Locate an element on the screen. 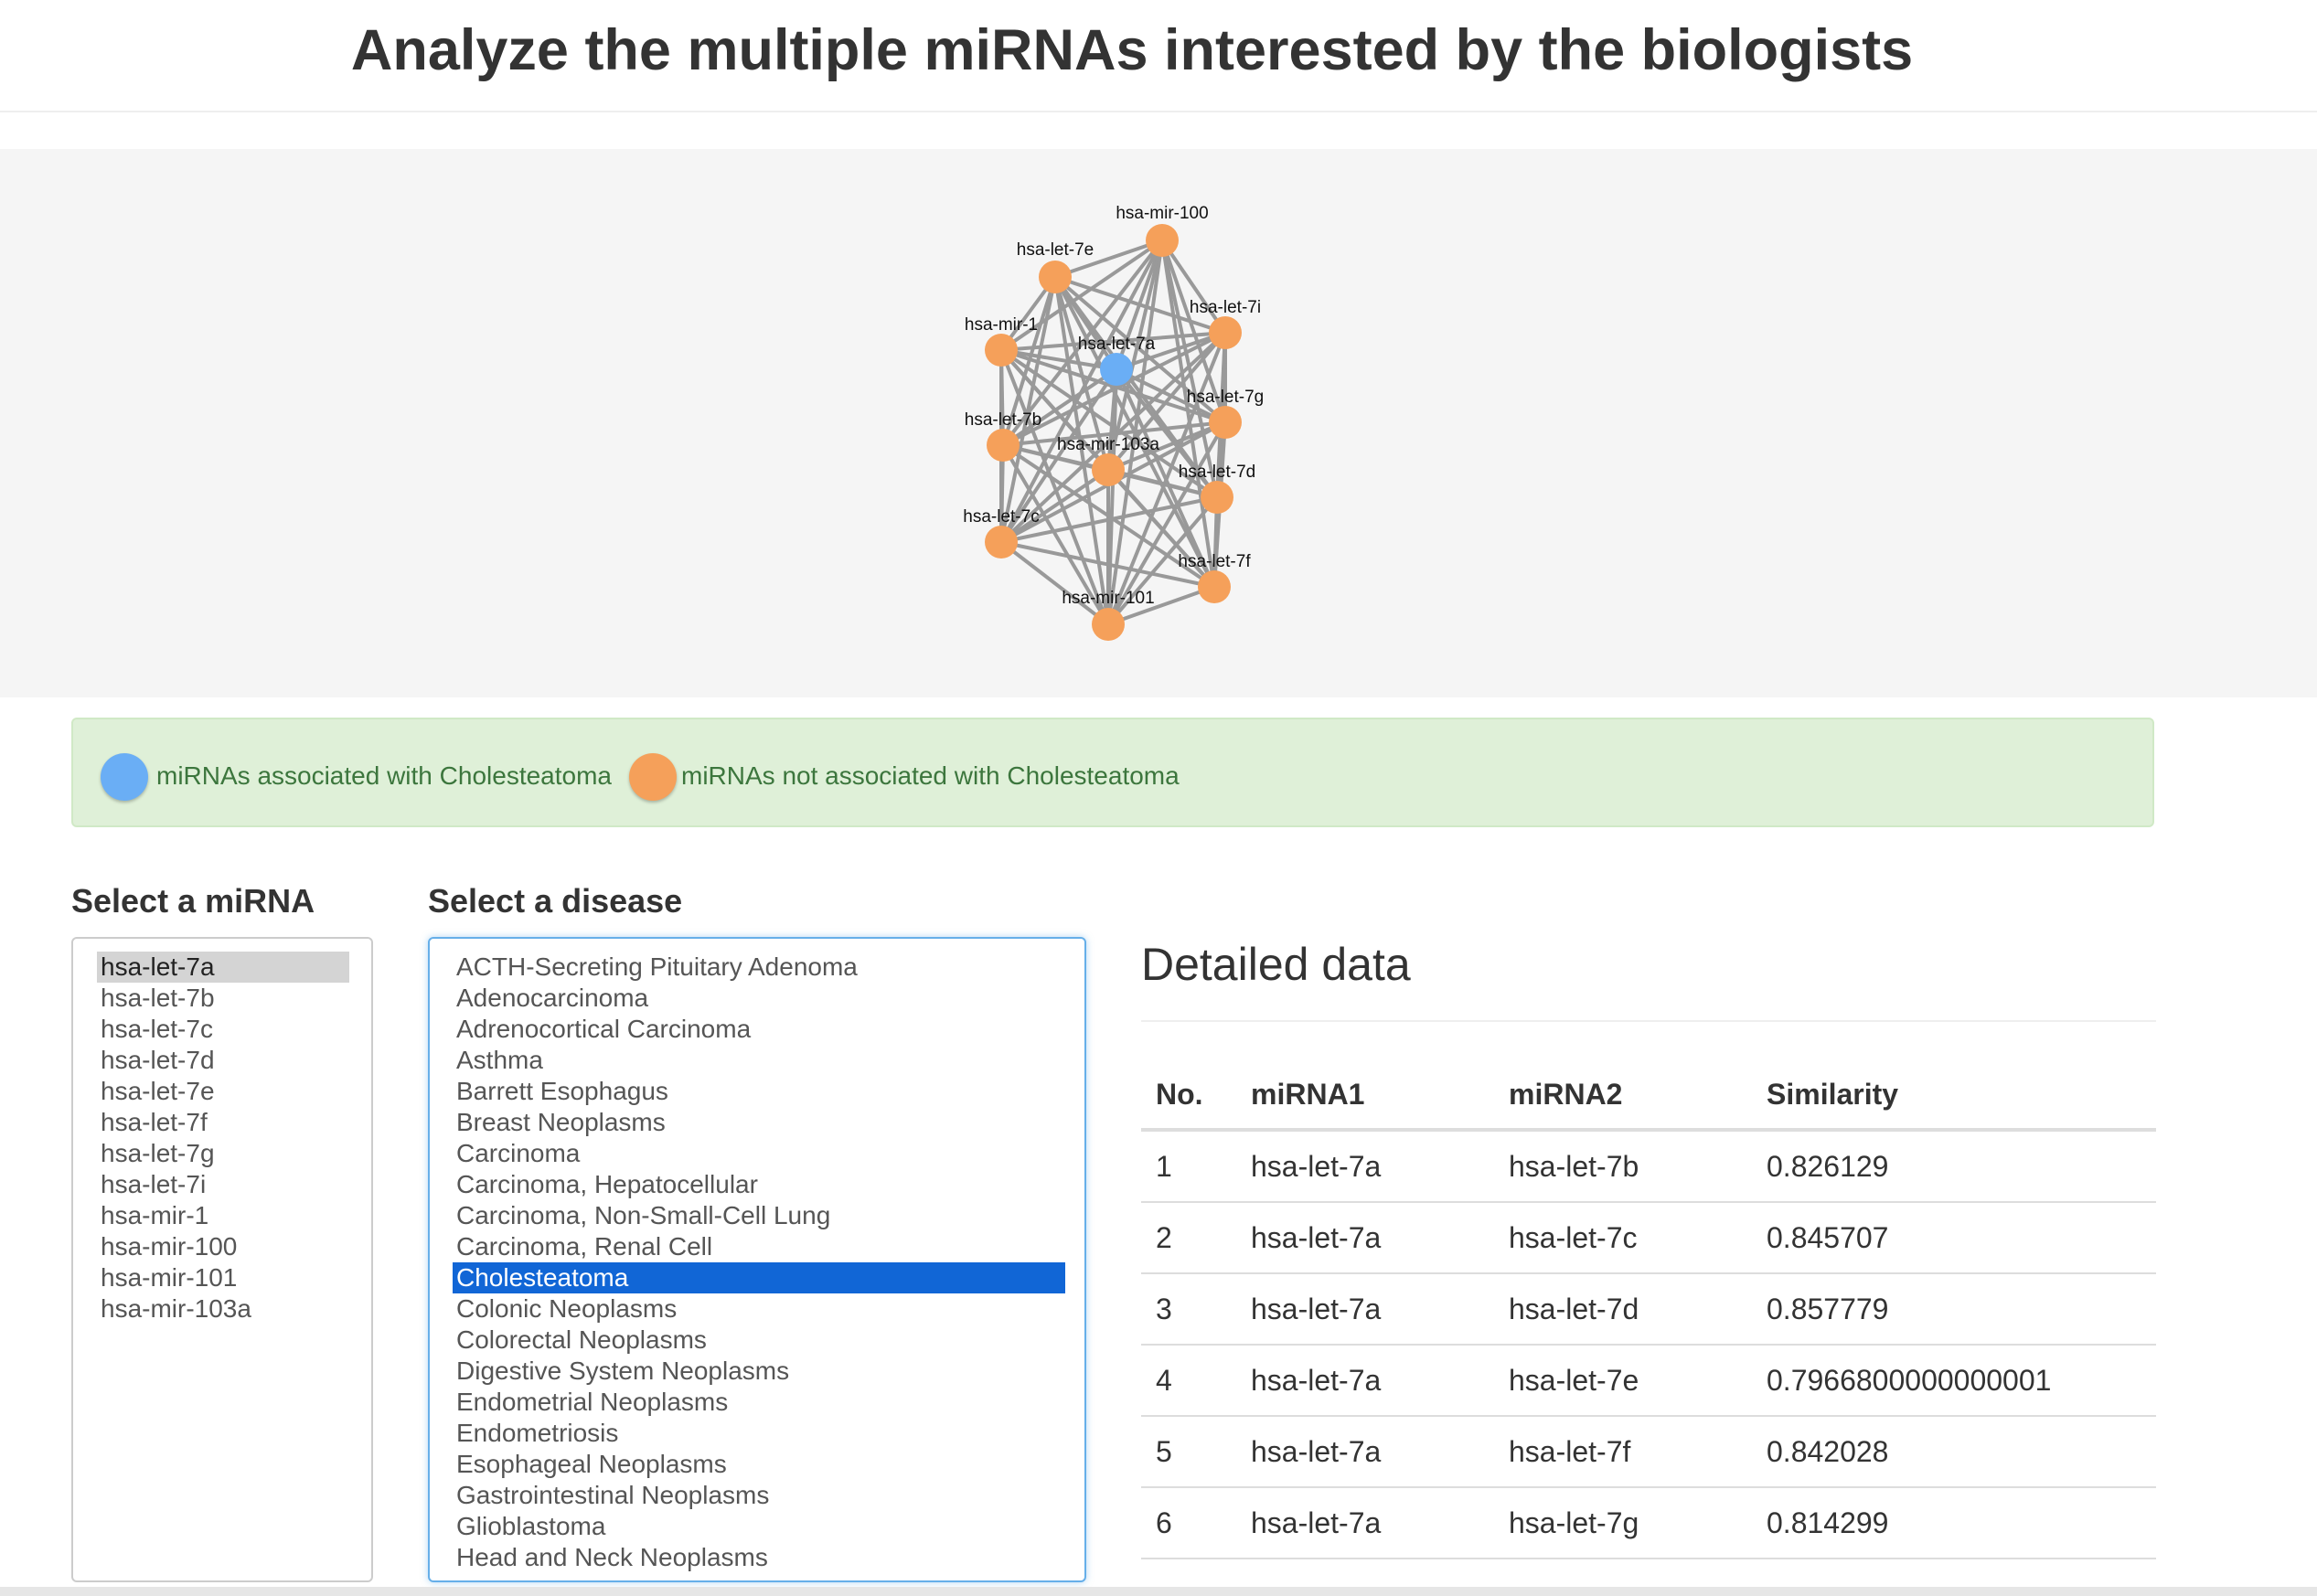  table-cell: 6 is located at coordinates (1188, 1523).